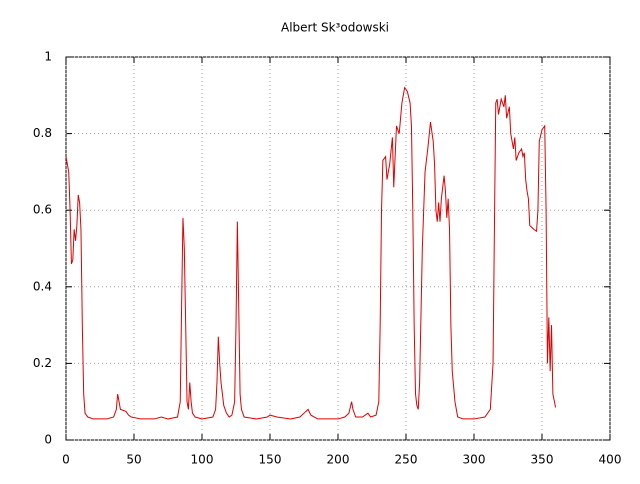  I want to click on x-tick-label: 250, so click(406, 460).